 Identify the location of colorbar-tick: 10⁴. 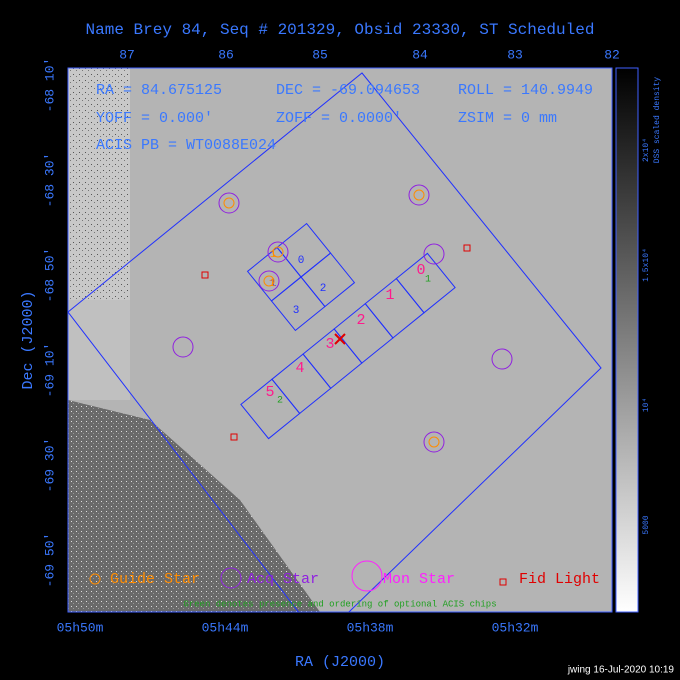
(646, 405).